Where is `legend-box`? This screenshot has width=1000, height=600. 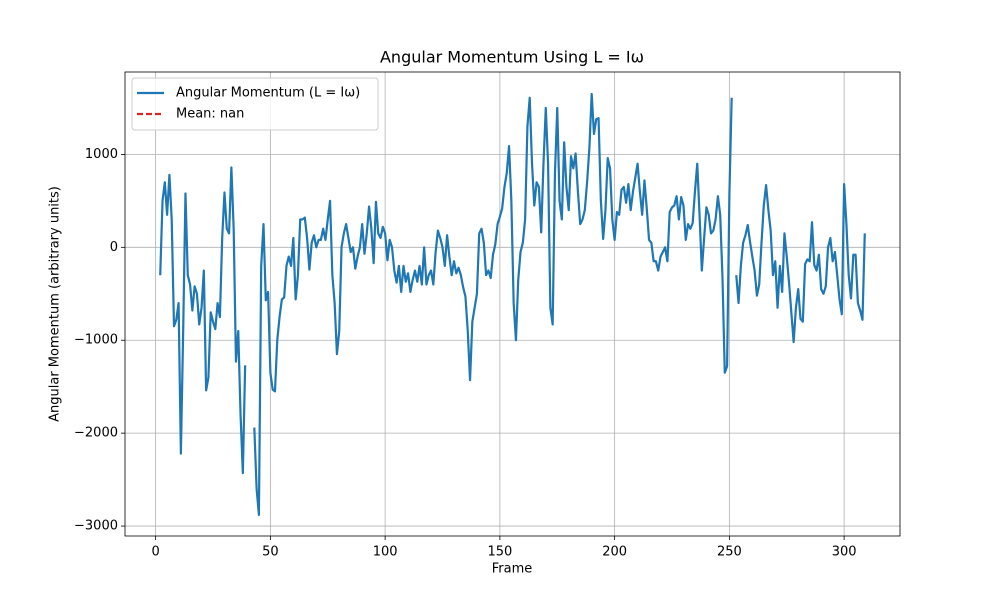 legend-box is located at coordinates (255, 104).